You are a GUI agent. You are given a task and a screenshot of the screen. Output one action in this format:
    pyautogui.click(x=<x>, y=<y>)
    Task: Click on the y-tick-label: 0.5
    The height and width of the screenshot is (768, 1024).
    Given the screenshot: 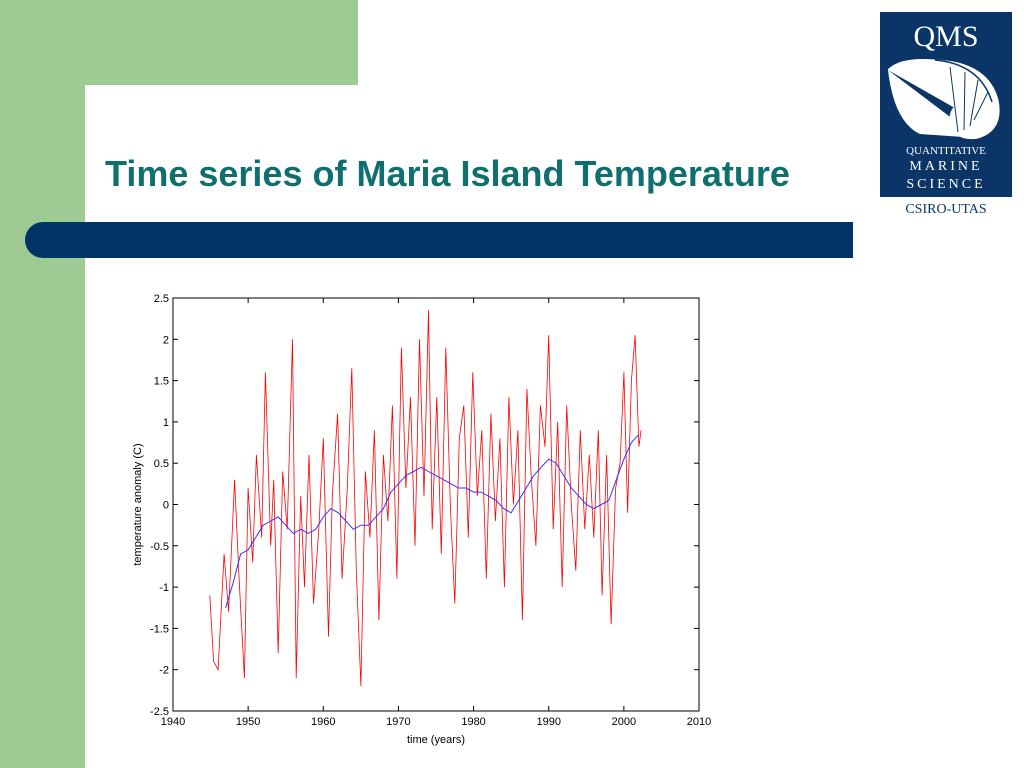 What is the action you would take?
    pyautogui.click(x=161, y=464)
    